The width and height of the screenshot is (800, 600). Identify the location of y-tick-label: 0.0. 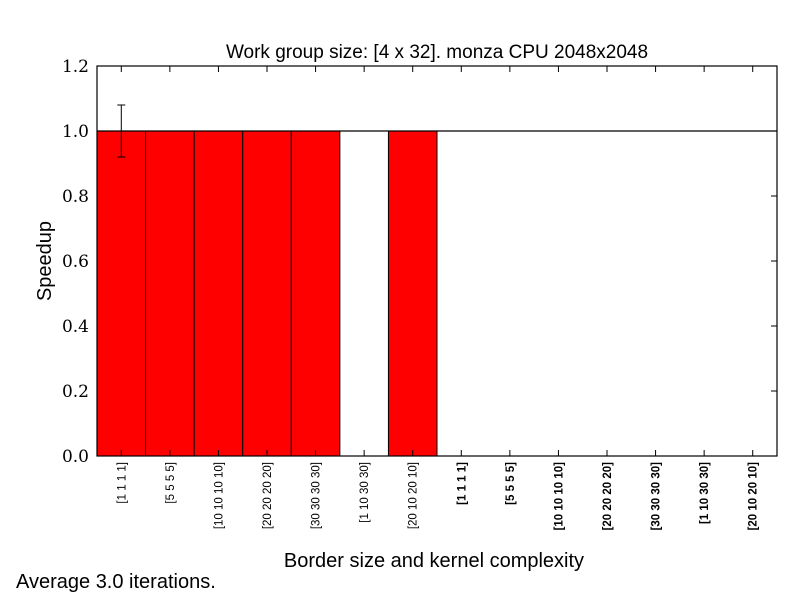
(75, 457).